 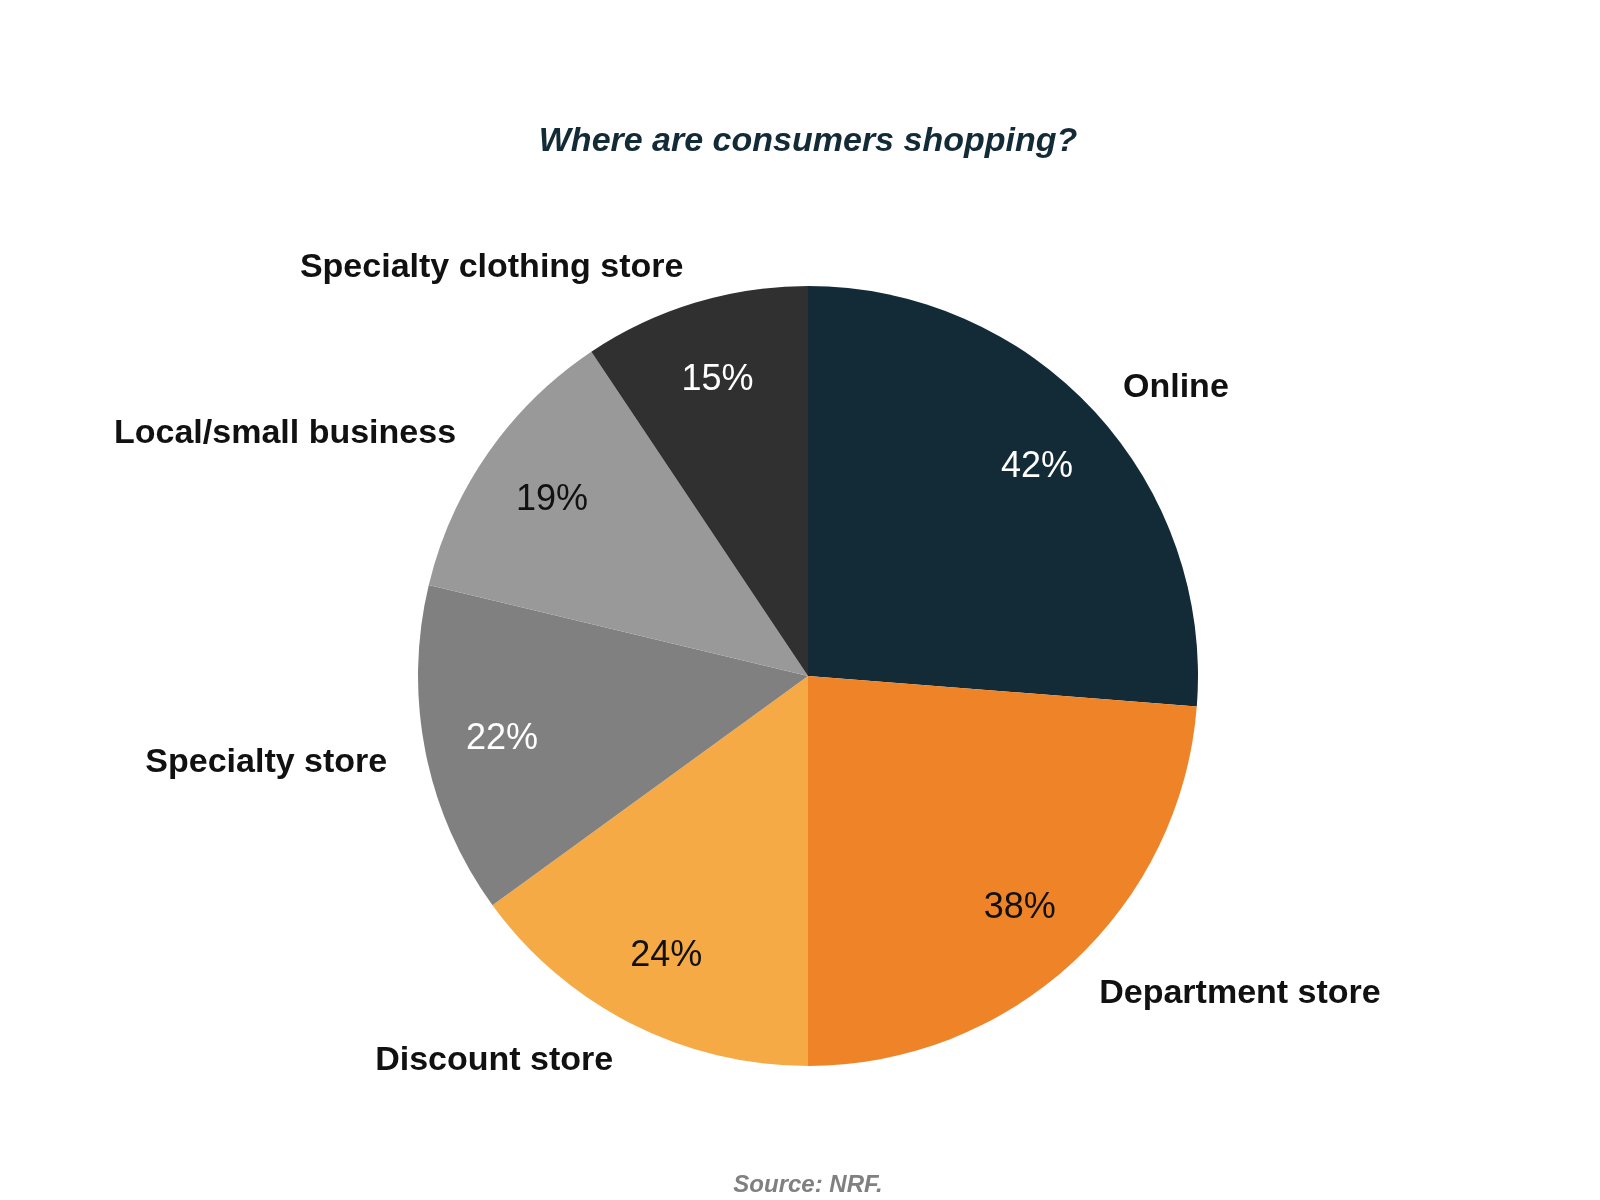 What do you see at coordinates (1019, 905) in the screenshot?
I see `data-label: 38%` at bounding box center [1019, 905].